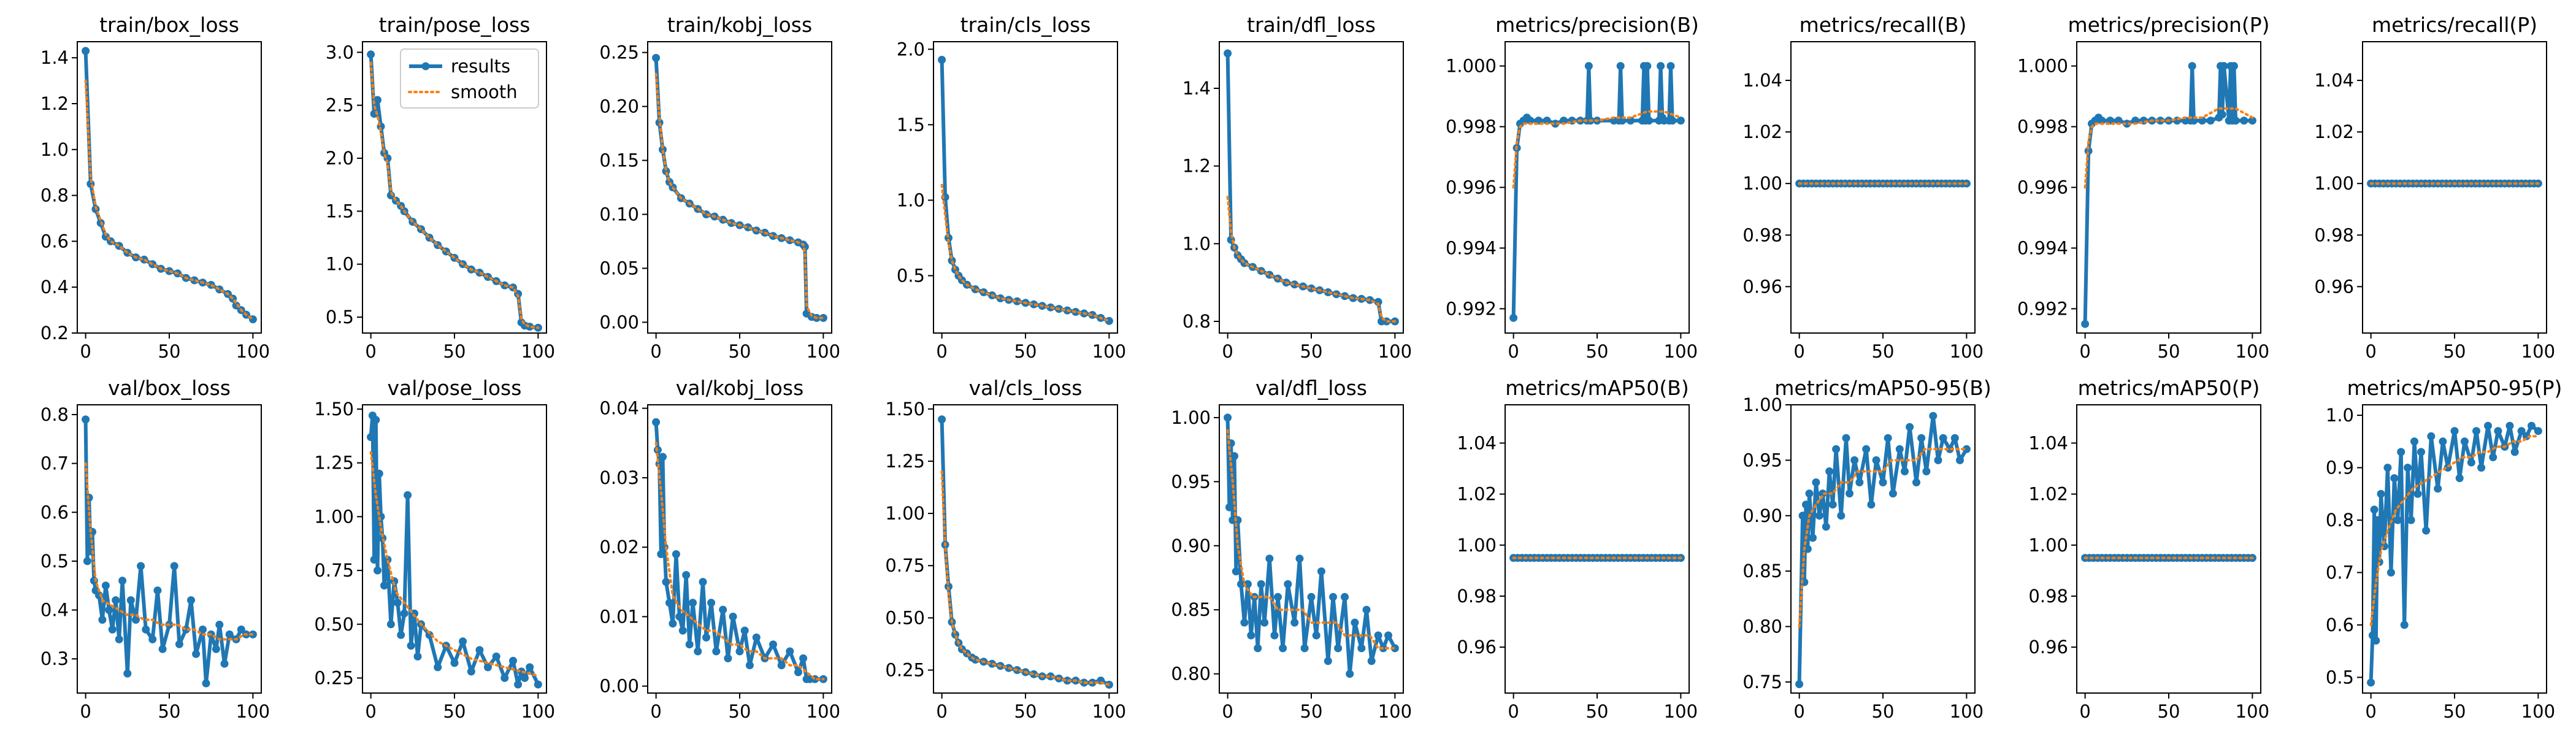  What do you see at coordinates (54, 414) in the screenshot?
I see `y-tick-label: 0.8` at bounding box center [54, 414].